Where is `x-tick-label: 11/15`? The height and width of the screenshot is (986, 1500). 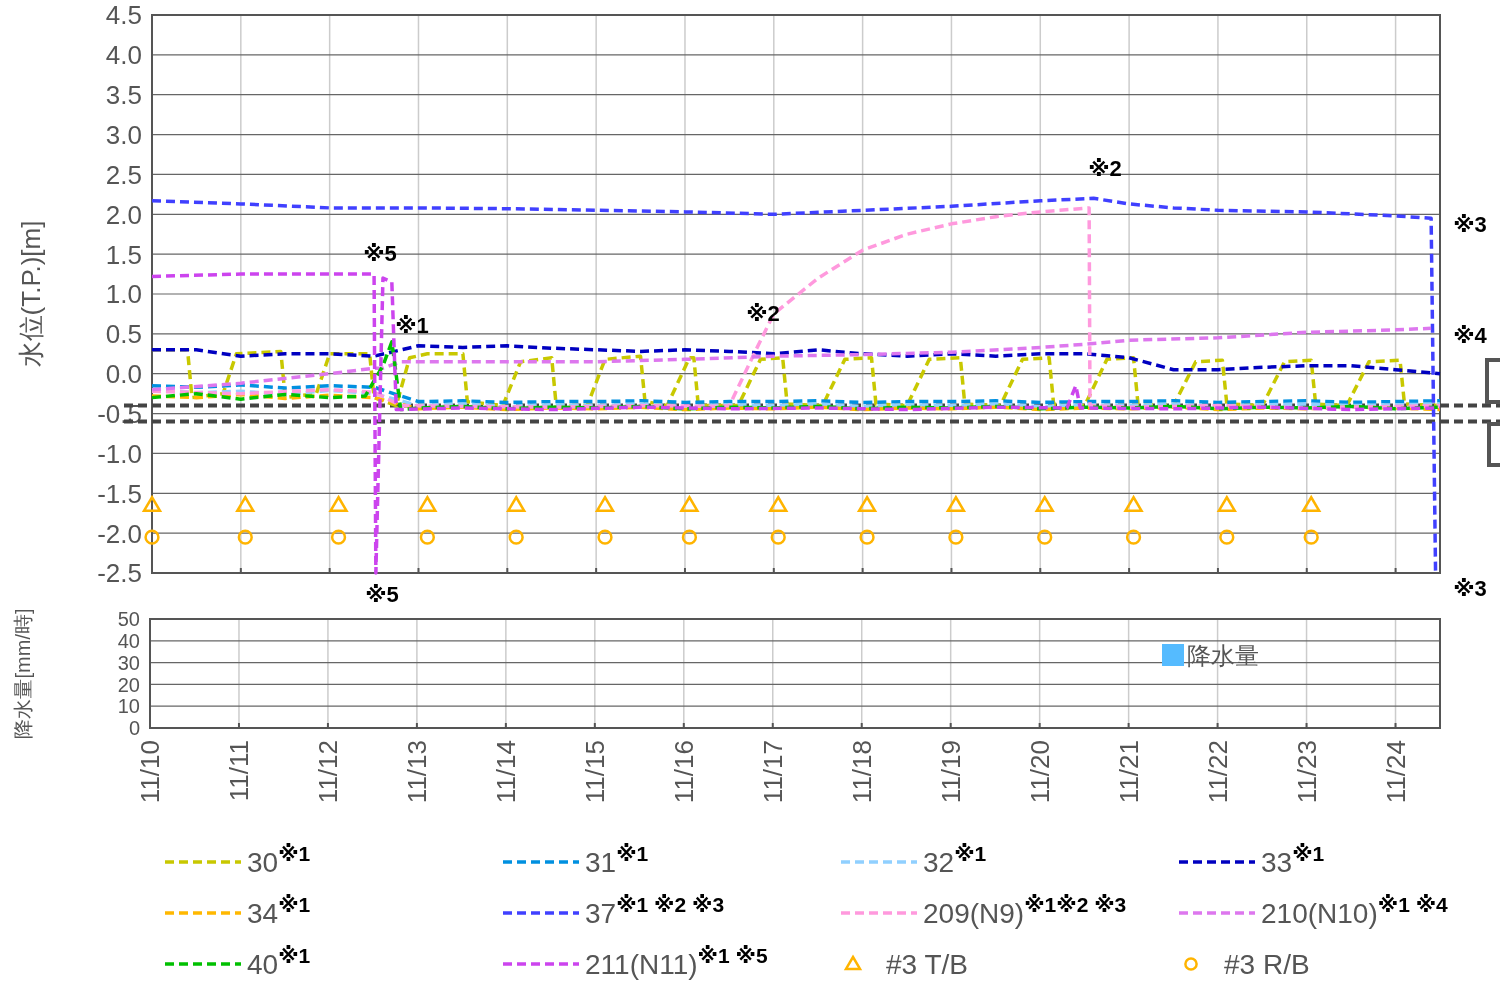 x-tick-label: 11/15 is located at coordinates (594, 772).